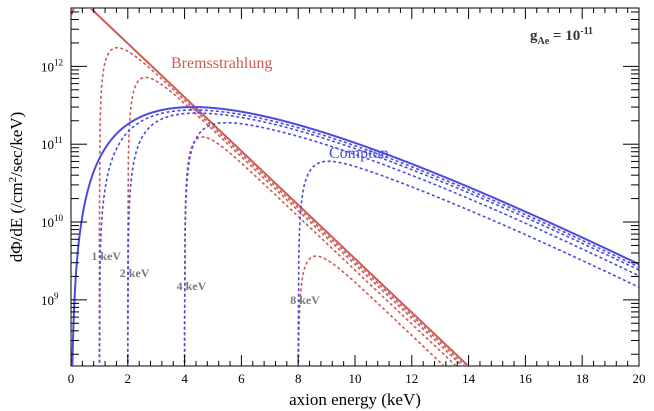 The image size is (654, 411). What do you see at coordinates (371, 310) in the screenshot?
I see `series-line-bremsstrahlung-8kev` at bounding box center [371, 310].